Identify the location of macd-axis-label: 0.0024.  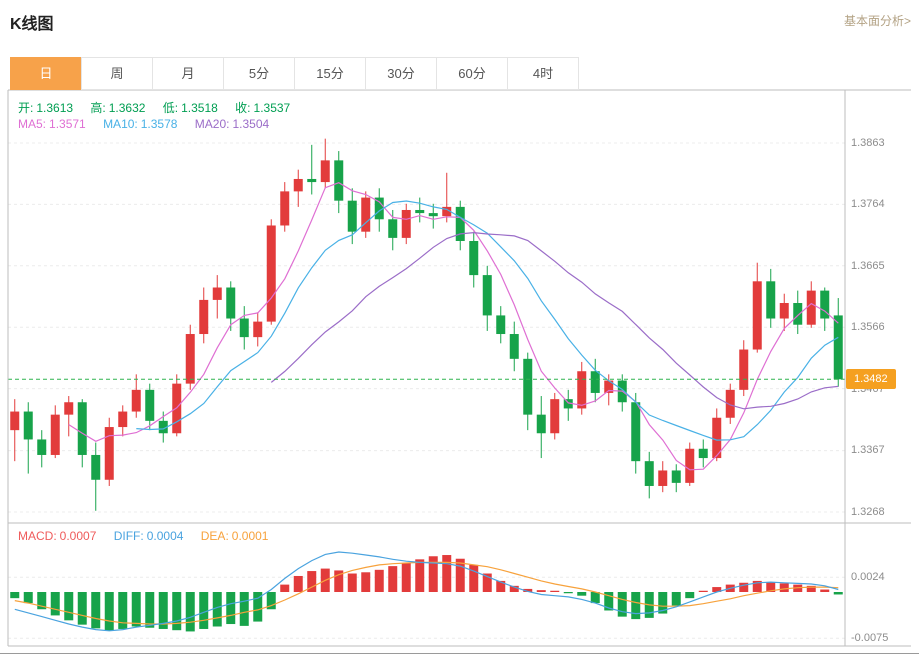
(868, 577).